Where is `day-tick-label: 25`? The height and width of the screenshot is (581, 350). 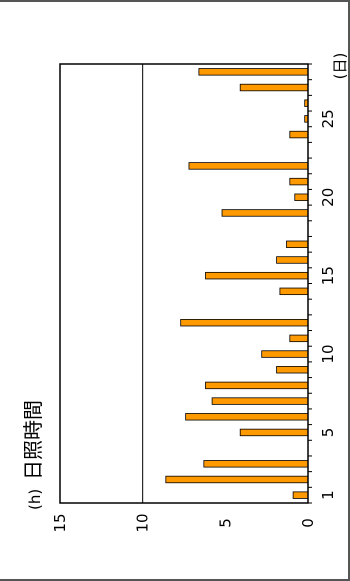 day-tick-label: 25 is located at coordinates (328, 118).